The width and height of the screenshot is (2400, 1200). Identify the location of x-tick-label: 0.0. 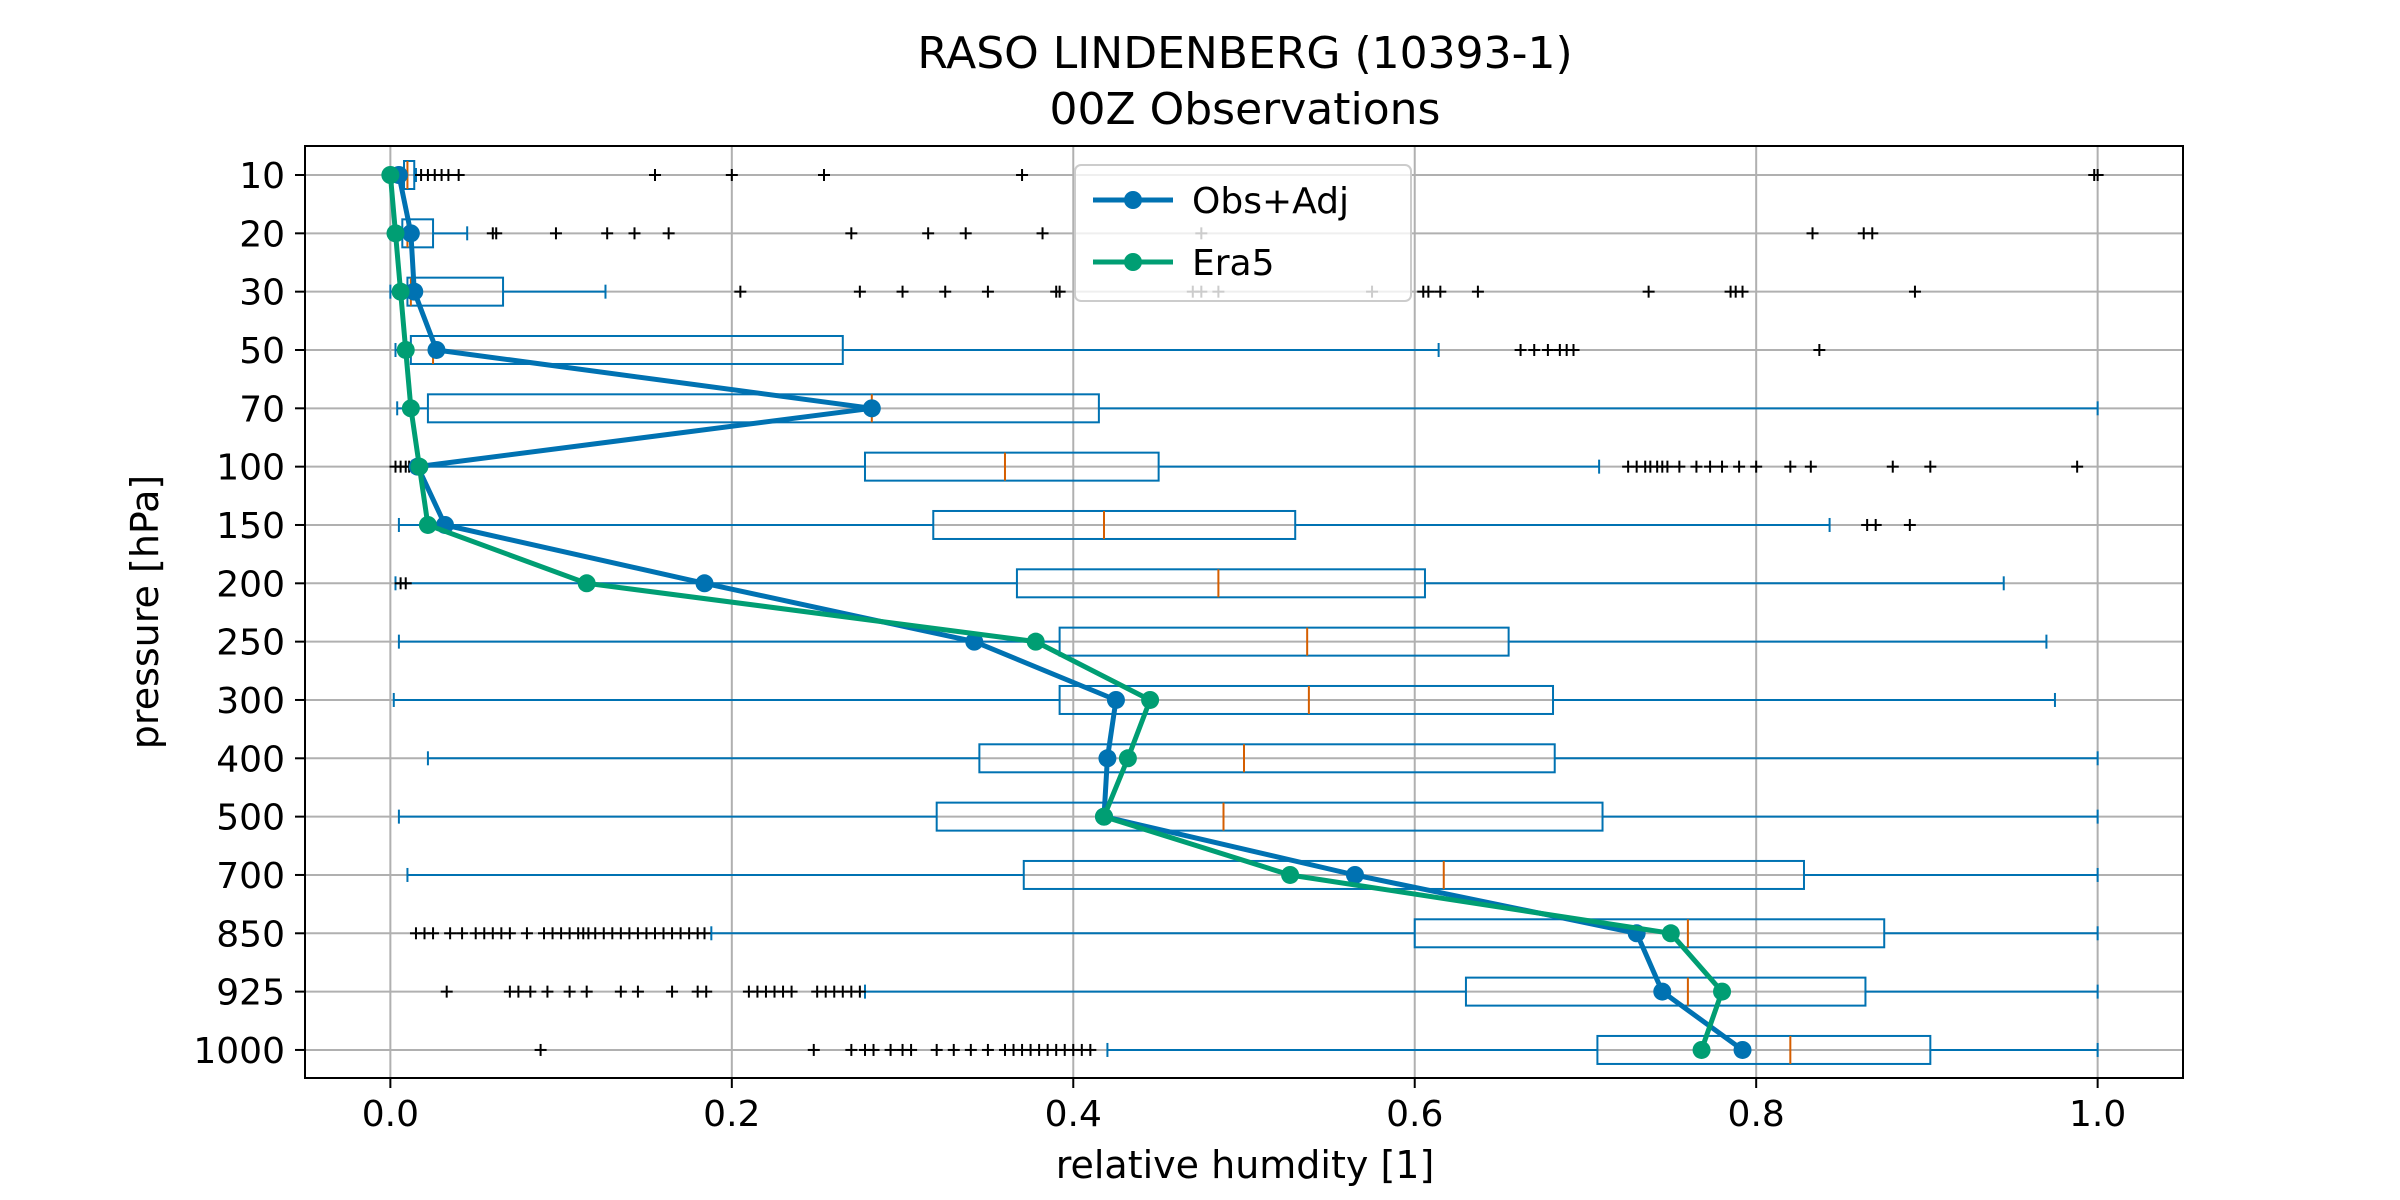
(390, 1114).